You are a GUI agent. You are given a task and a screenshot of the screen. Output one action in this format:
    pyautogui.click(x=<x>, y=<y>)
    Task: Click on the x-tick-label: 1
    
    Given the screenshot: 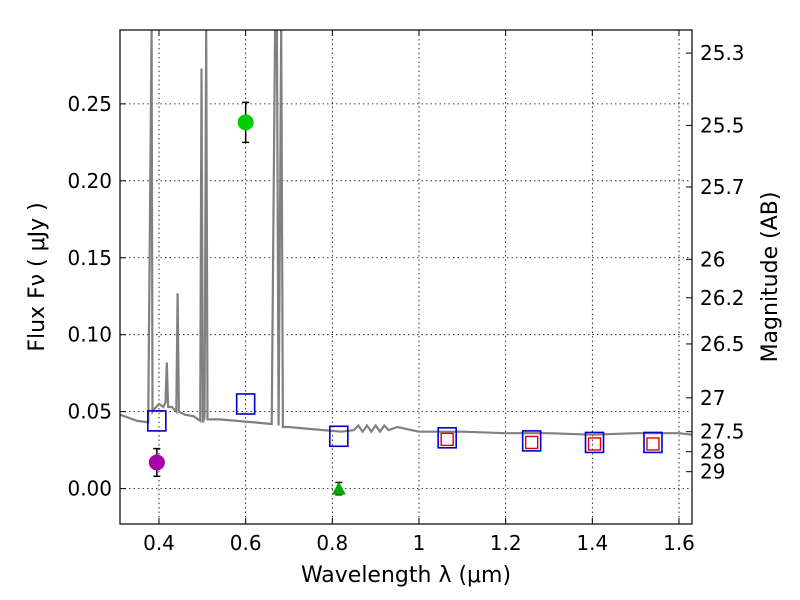 What is the action you would take?
    pyautogui.click(x=419, y=543)
    